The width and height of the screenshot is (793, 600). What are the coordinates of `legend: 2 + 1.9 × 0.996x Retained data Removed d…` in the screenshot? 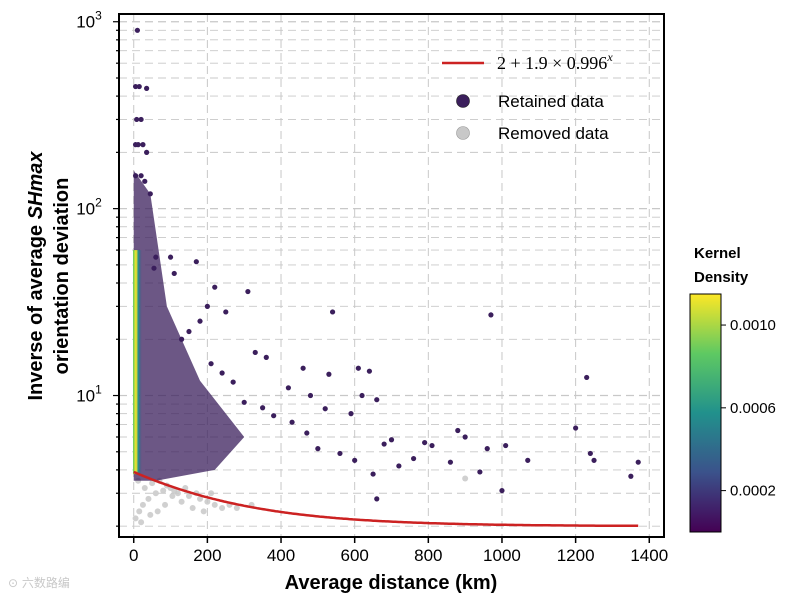 It's located at (527, 96).